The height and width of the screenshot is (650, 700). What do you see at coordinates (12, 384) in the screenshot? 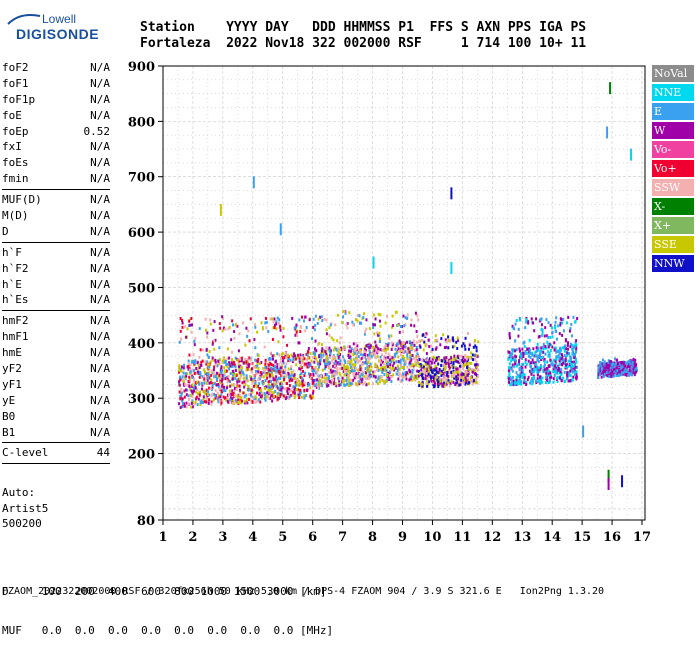
I see `param-name: yF1` at bounding box center [12, 384].